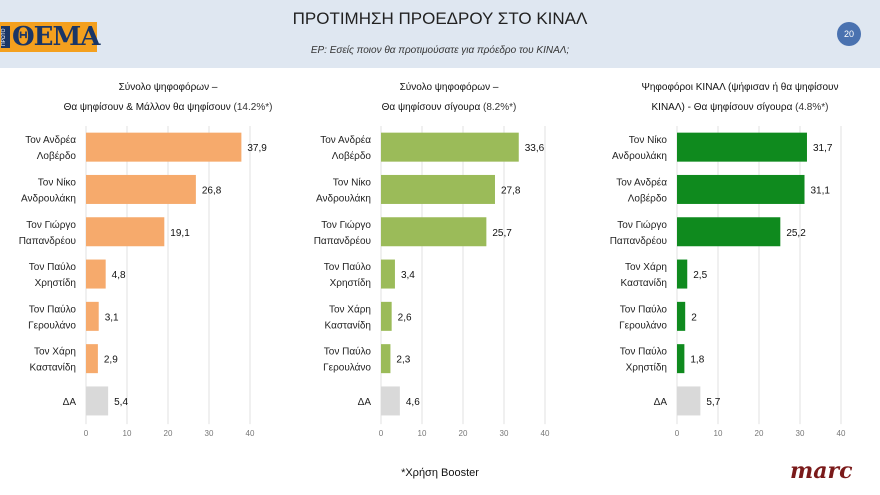 Image resolution: width=880 pixels, height=495 pixels. Describe the element at coordinates (55, 352) in the screenshot. I see `chart-1-category-label: Τον Χάρη` at that location.